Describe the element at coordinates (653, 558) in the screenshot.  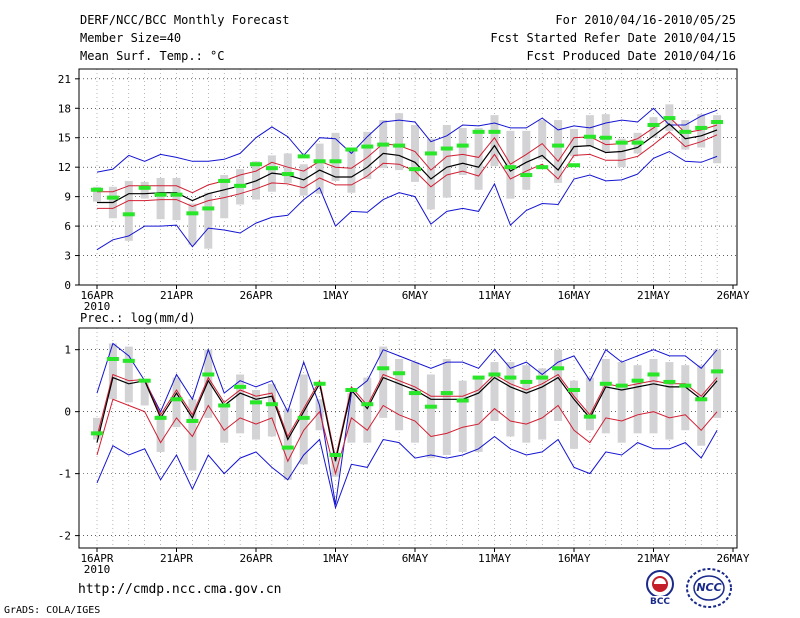
I see `precipitation-xtick-label: 21MAY` at that location.